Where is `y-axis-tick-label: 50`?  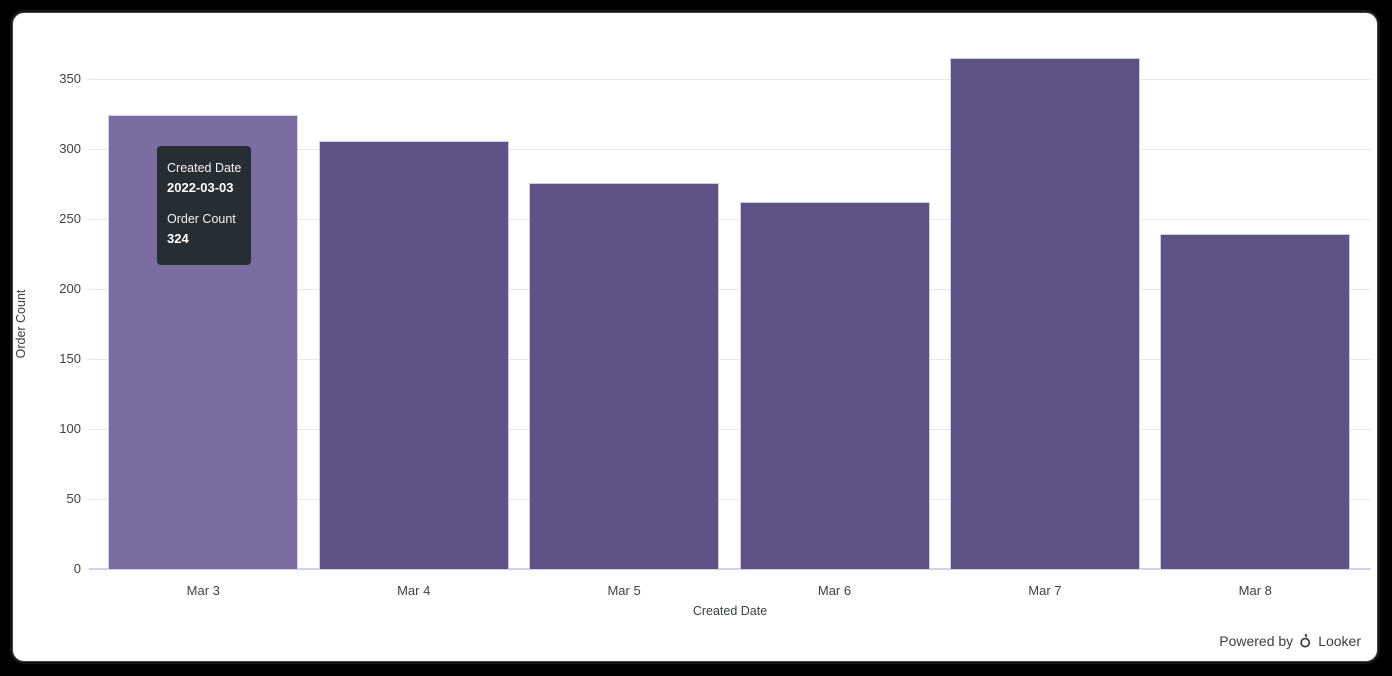 y-axis-tick-label: 50 is located at coordinates (73, 498).